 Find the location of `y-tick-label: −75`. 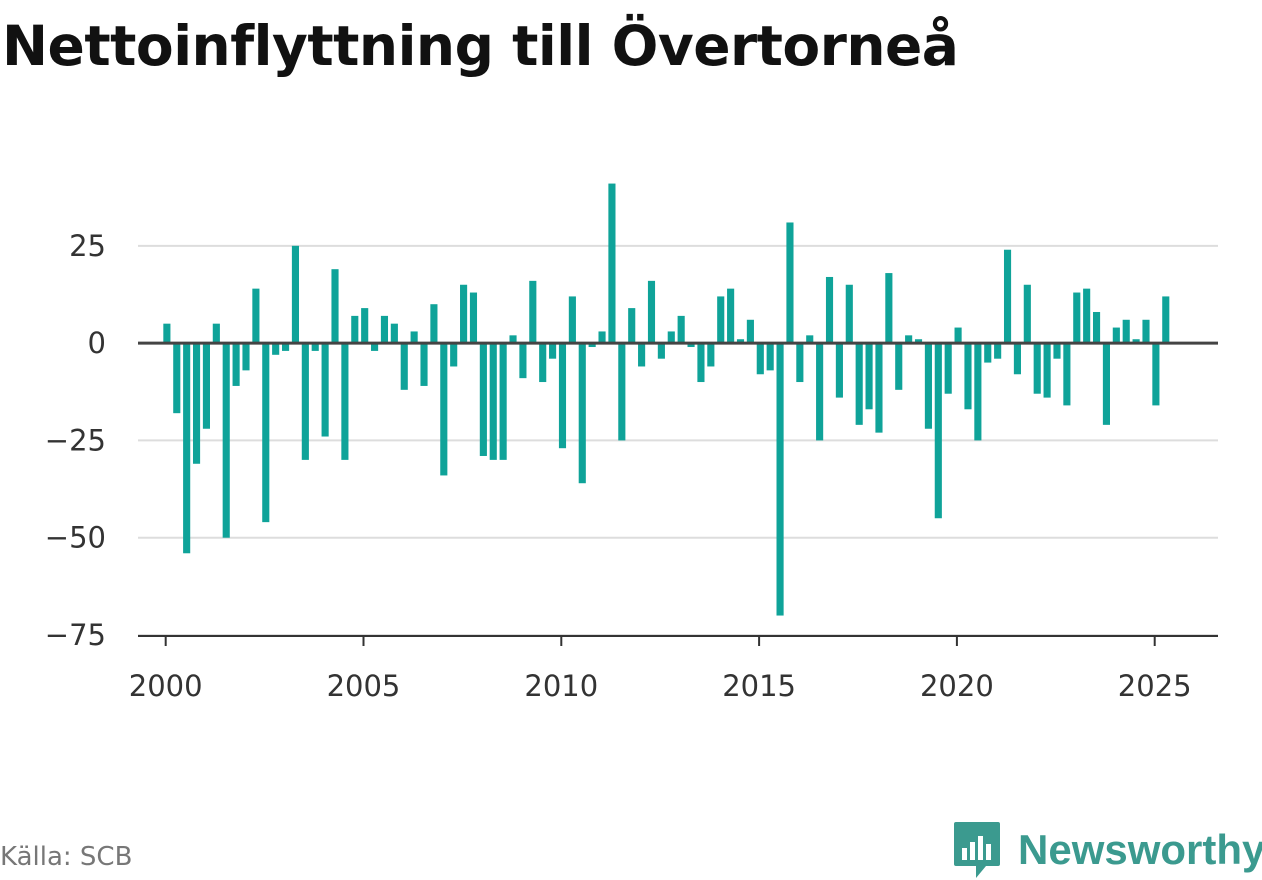

y-tick-label: −75 is located at coordinates (75, 635).